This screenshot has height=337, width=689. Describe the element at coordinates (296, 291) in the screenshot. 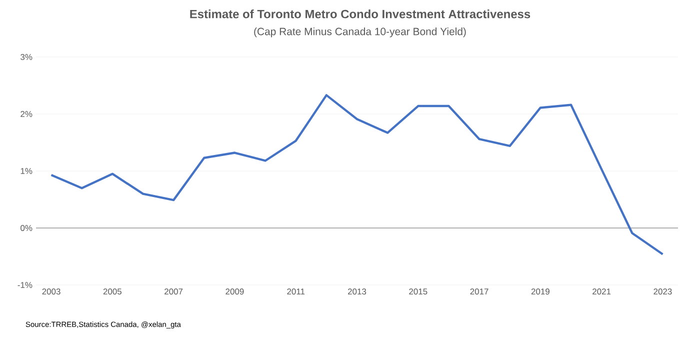

I see `x-tick-label: 2011` at that location.